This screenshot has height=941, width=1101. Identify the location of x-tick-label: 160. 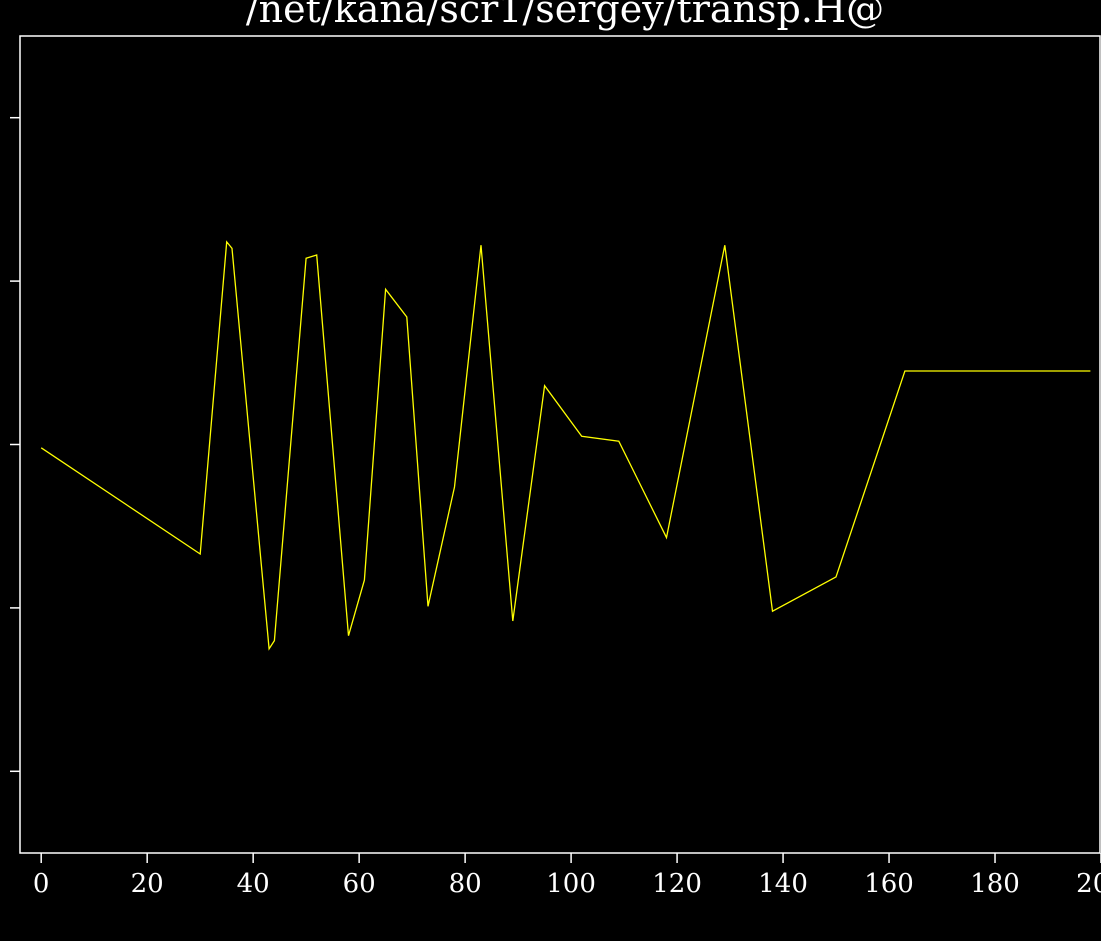
(889, 884).